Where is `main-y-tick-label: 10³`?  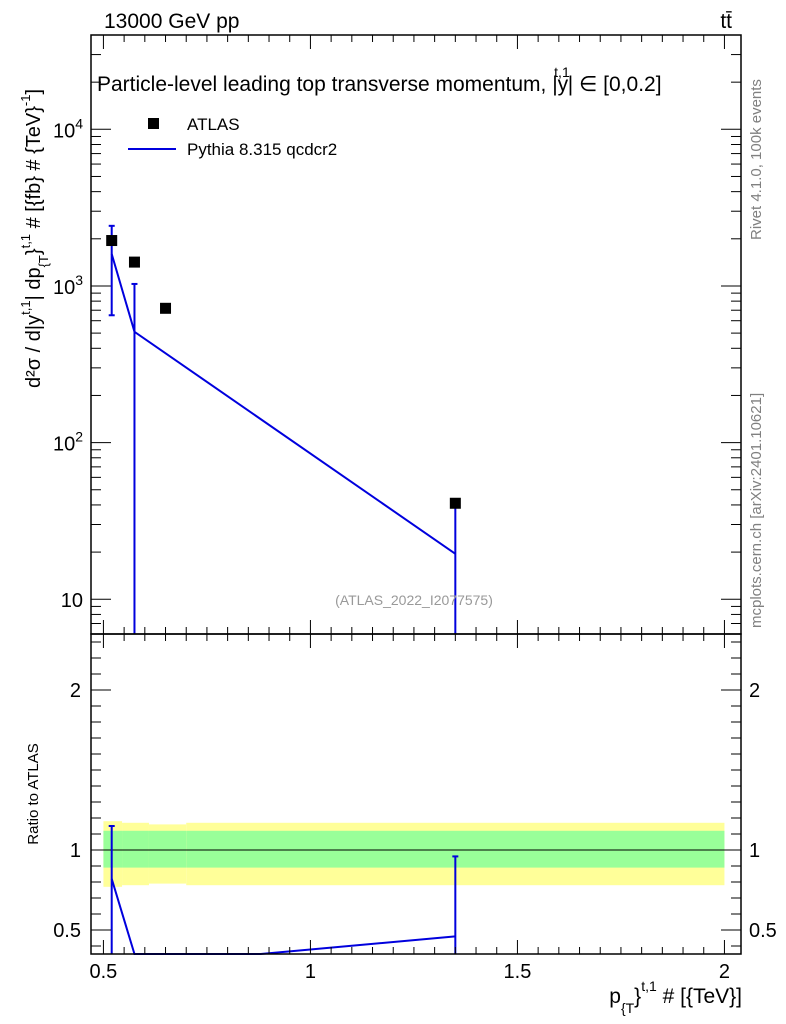
main-y-tick-label: 10³ is located at coordinates (68, 285).